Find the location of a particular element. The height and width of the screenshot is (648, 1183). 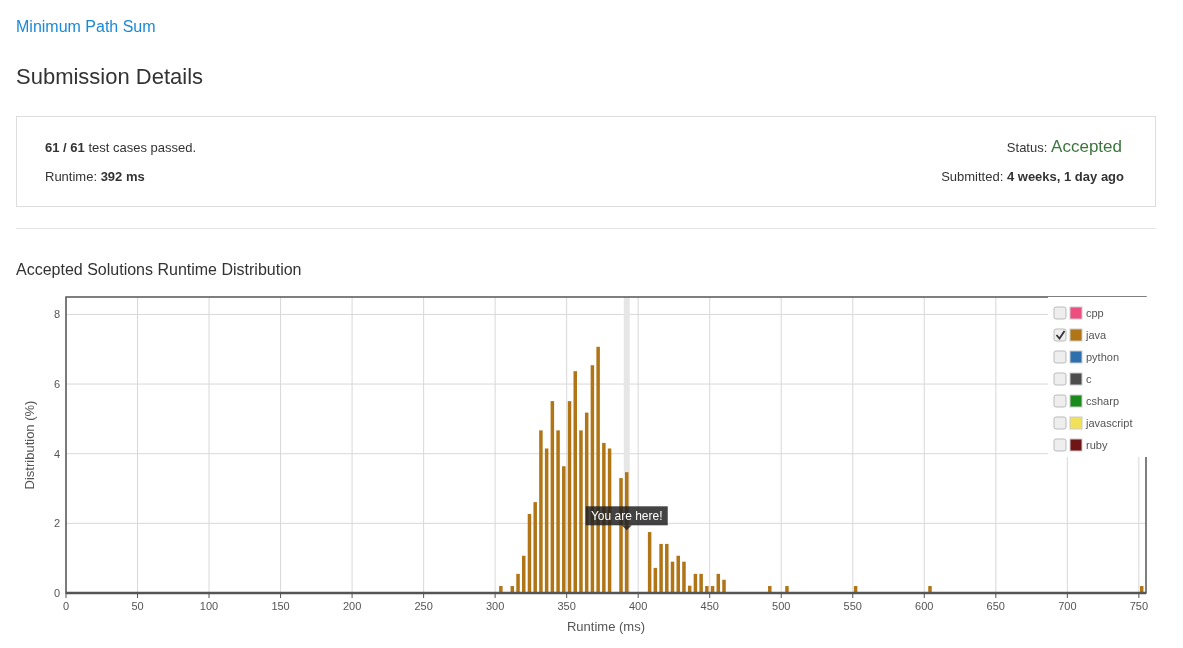

y-tick-label: 8 is located at coordinates (56, 314).